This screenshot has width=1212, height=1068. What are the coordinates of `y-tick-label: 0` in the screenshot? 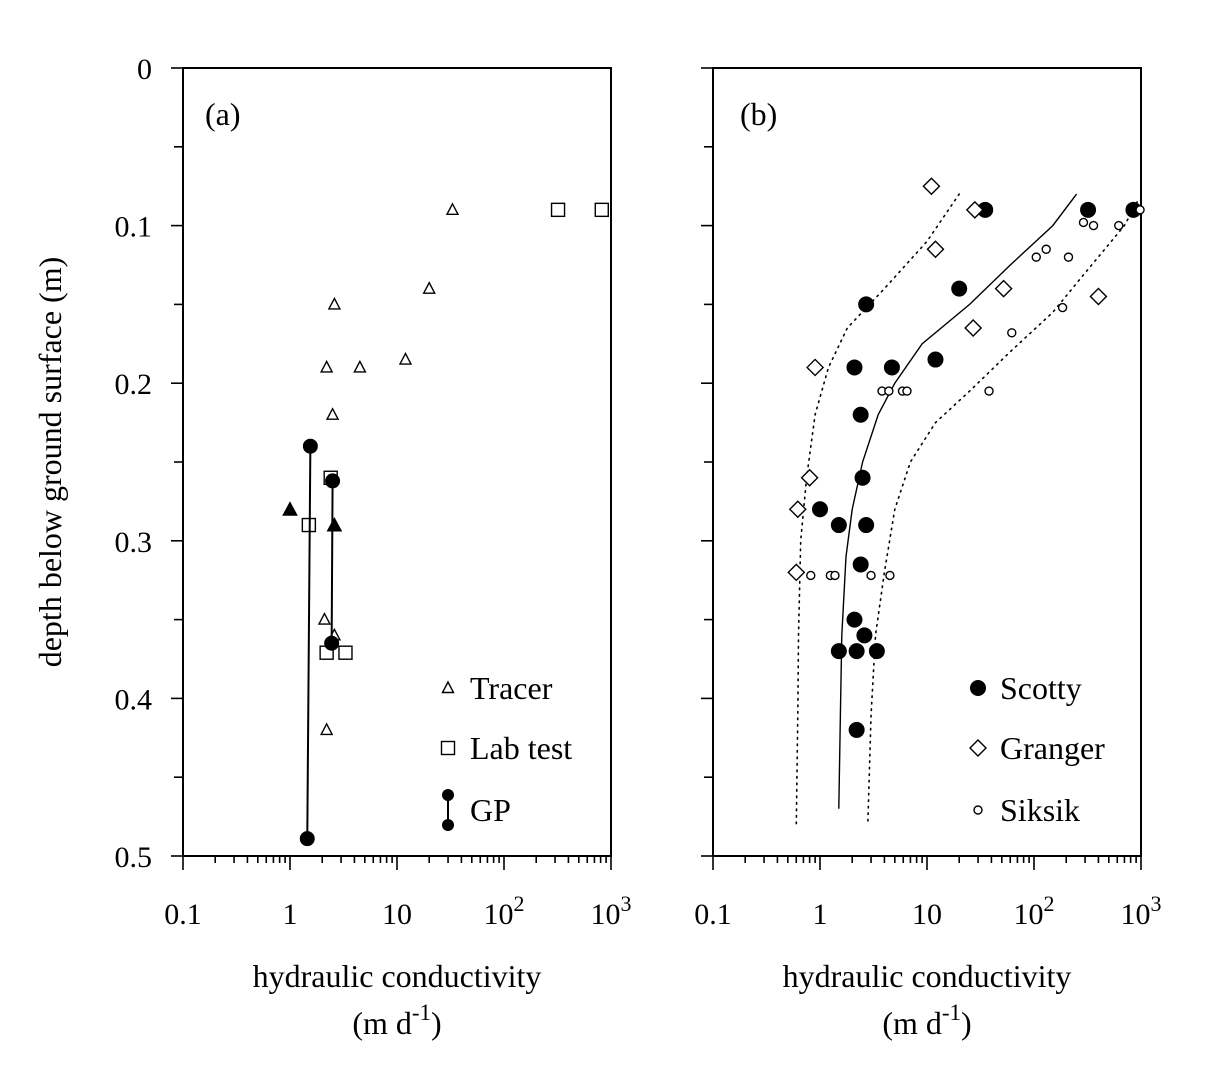 It's located at (144, 69).